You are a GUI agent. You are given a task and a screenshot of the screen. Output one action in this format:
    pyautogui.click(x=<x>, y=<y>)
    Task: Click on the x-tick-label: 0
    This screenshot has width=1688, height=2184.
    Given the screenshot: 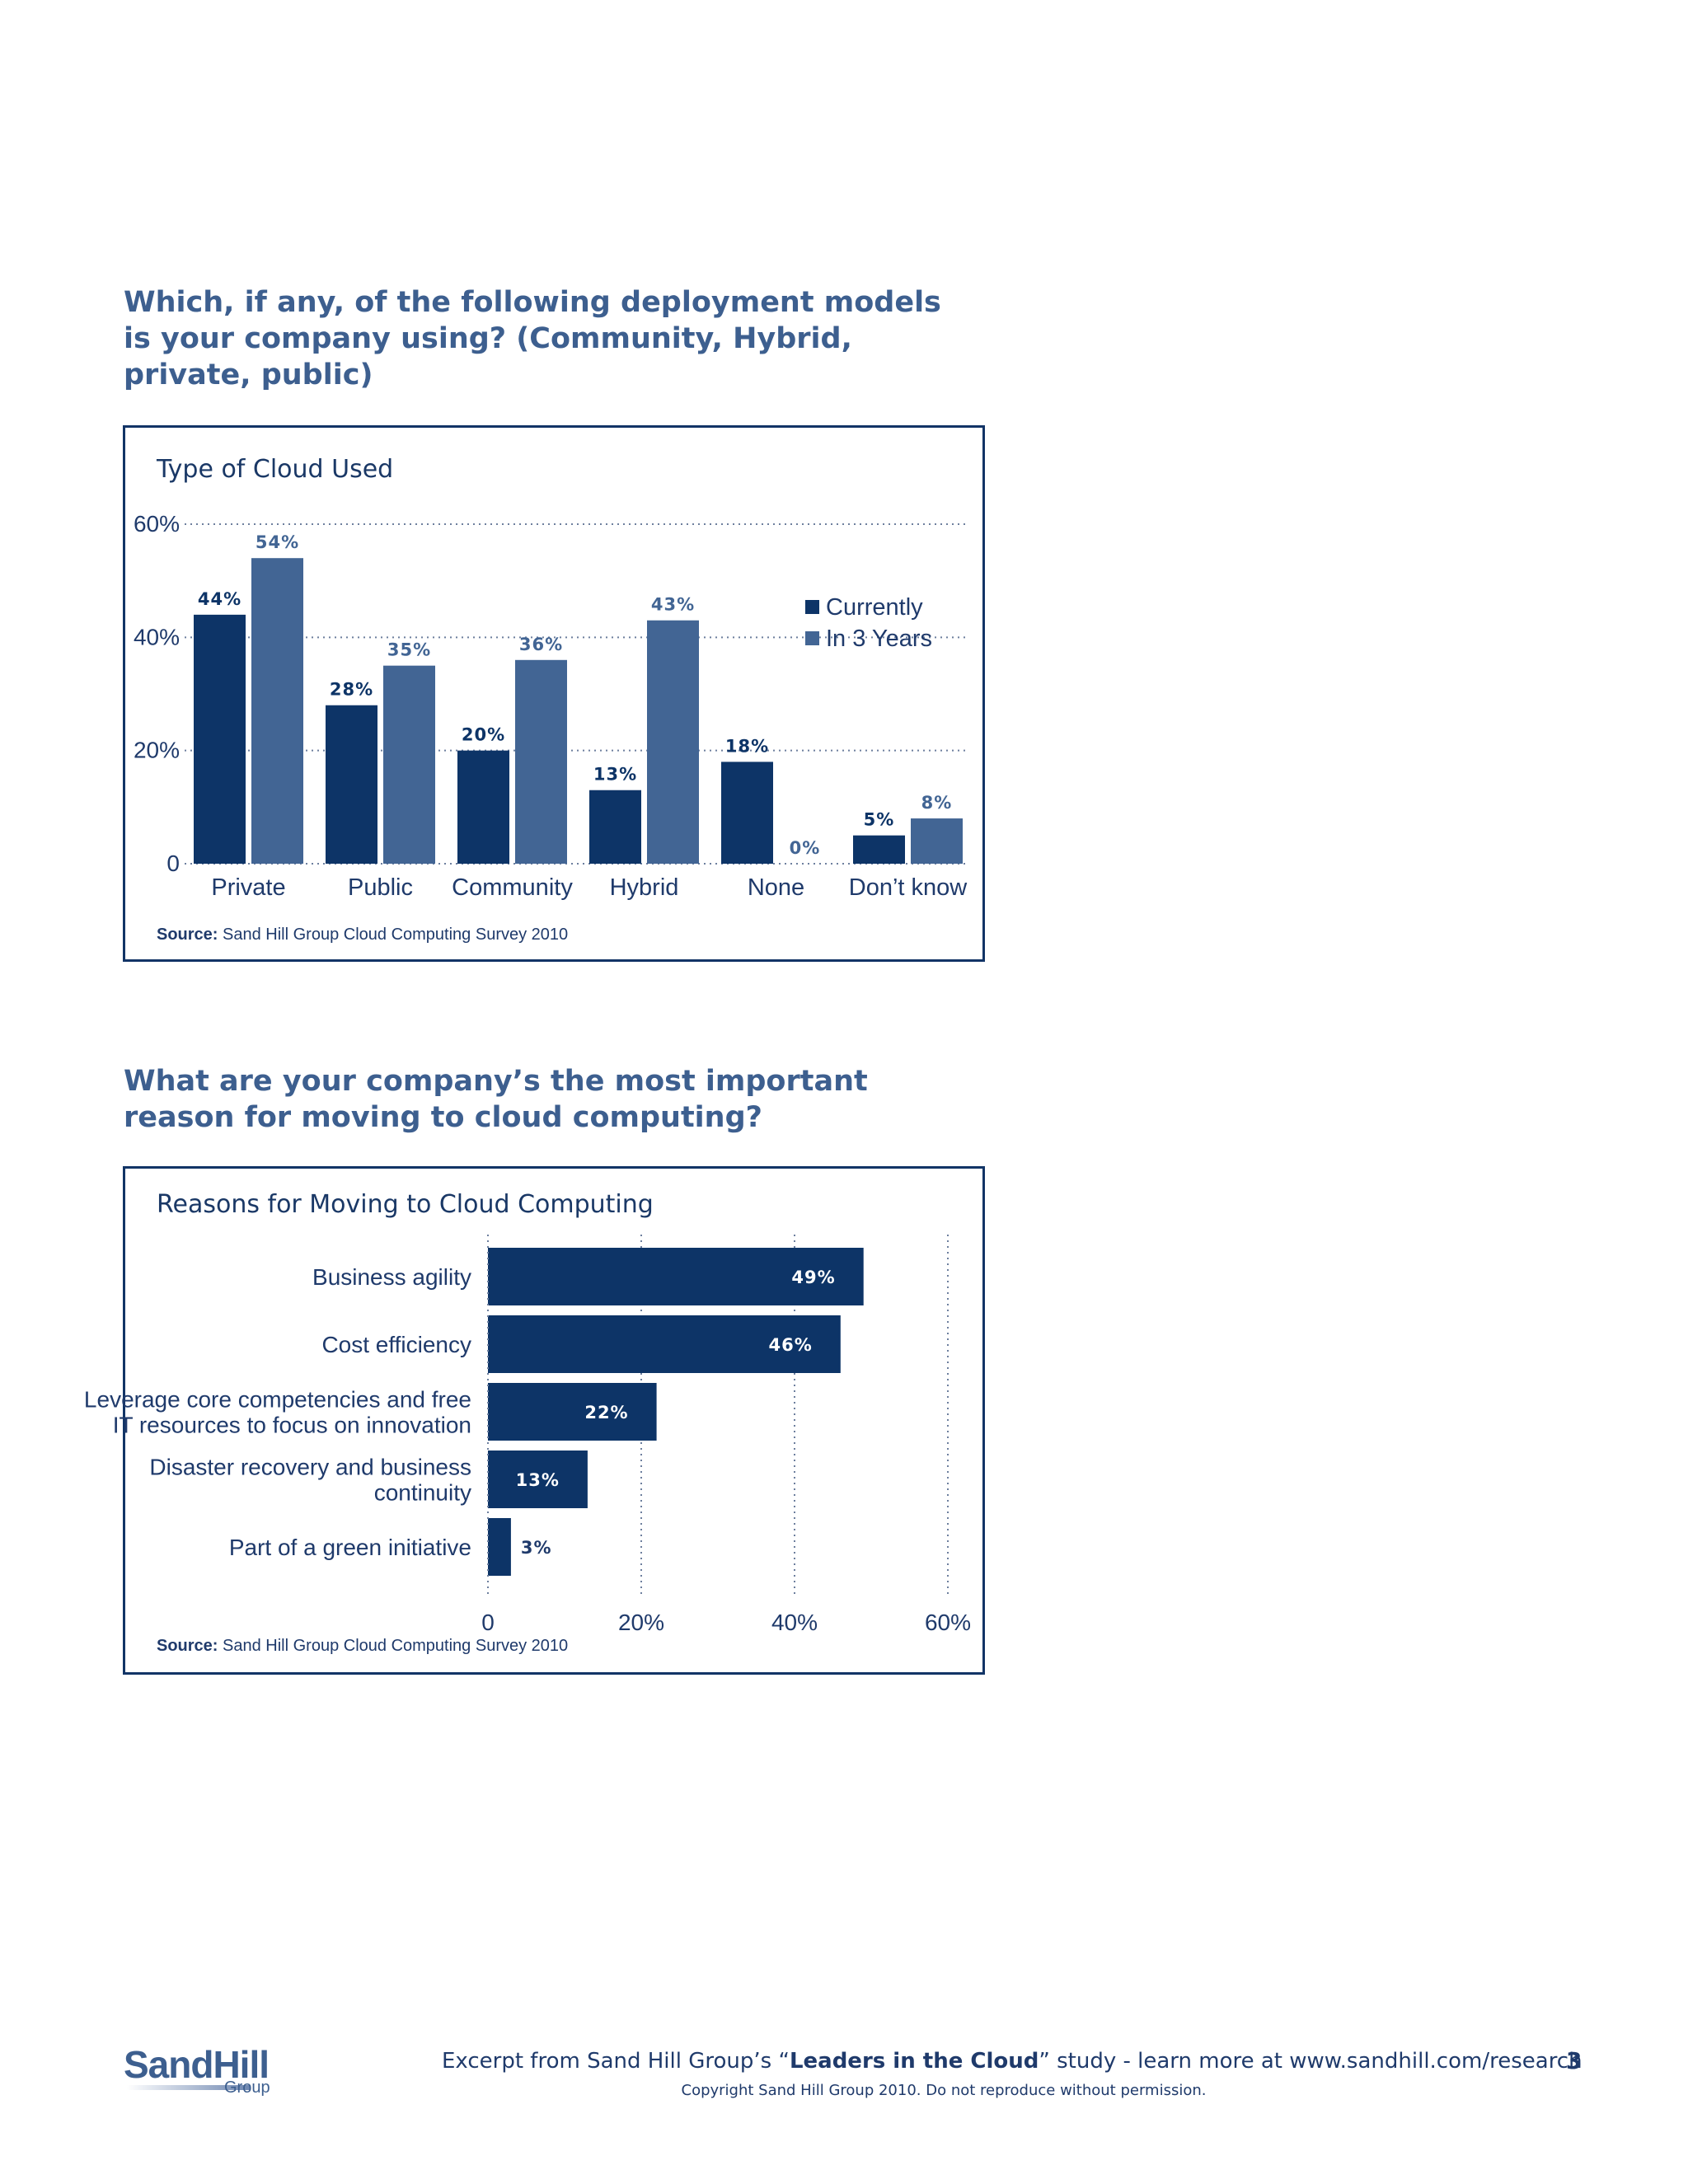 What is the action you would take?
    pyautogui.click(x=488, y=1622)
    